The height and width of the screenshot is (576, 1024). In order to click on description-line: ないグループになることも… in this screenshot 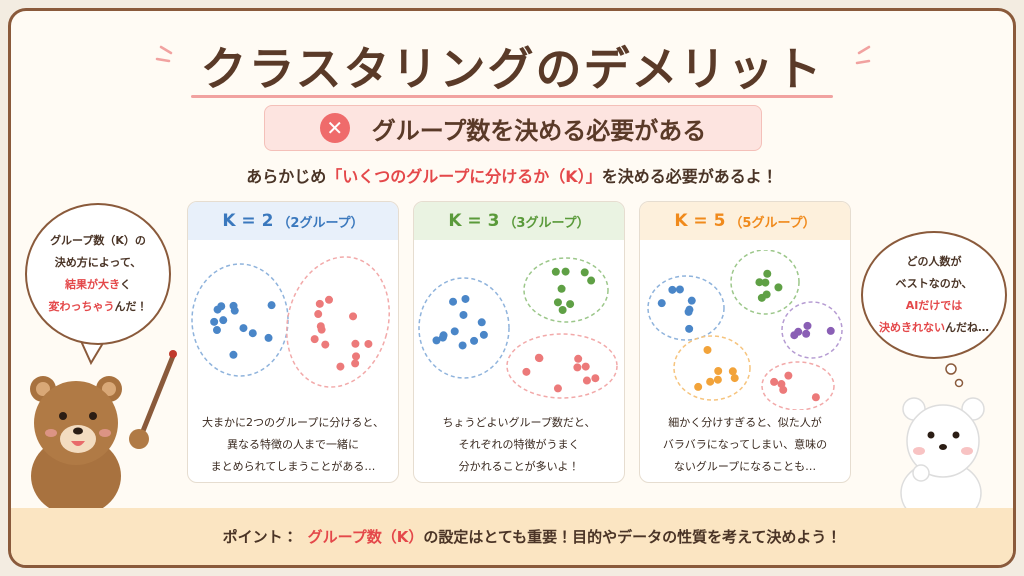, I will do `click(745, 466)`.